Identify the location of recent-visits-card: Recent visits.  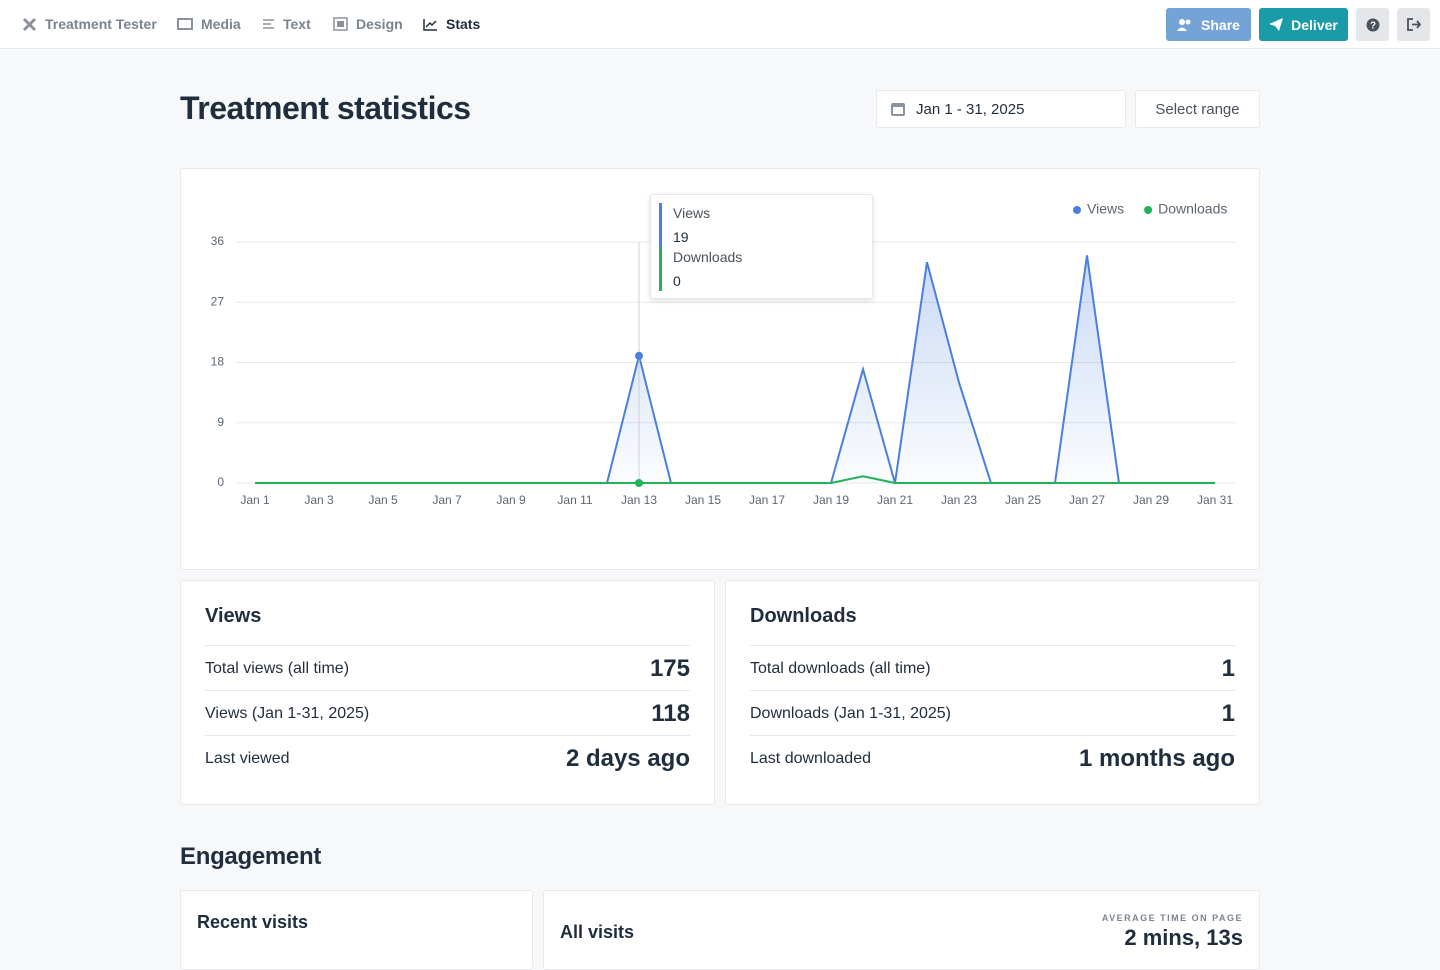
(356, 930).